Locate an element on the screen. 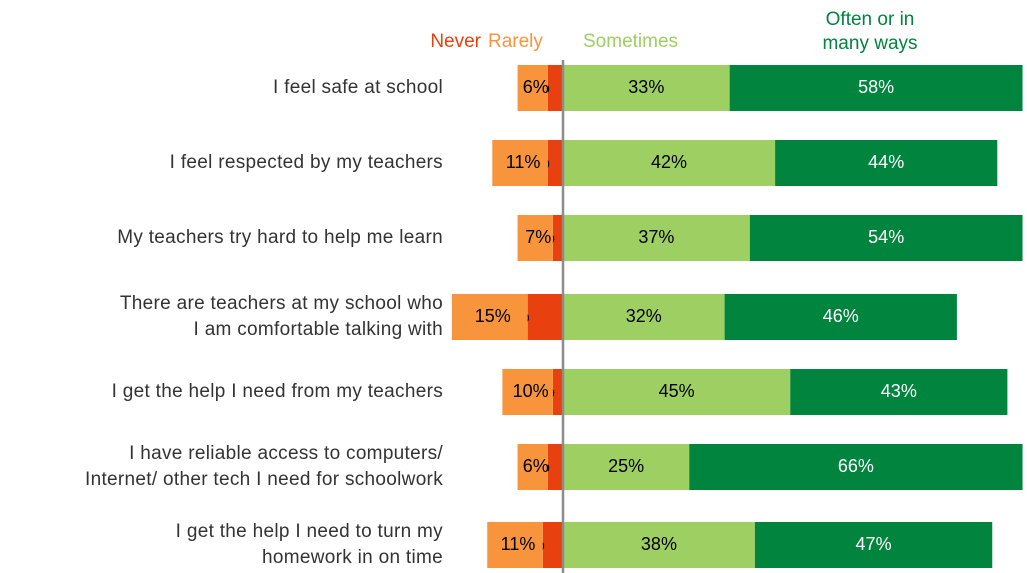 This screenshot has width=1027, height=573. data-label: 44% is located at coordinates (886, 162).